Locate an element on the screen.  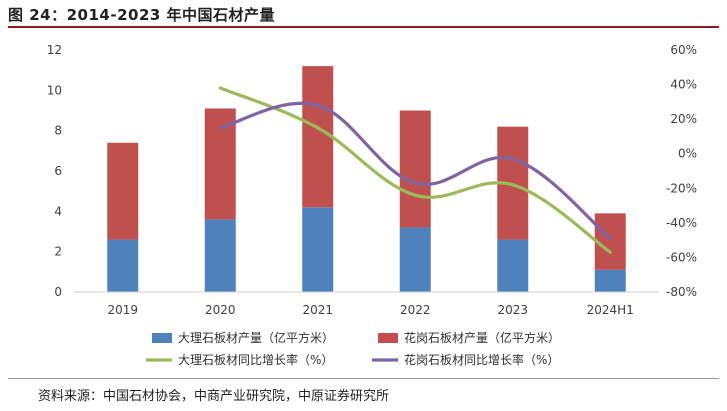
bar-granite-2022 is located at coordinates (415, 169).